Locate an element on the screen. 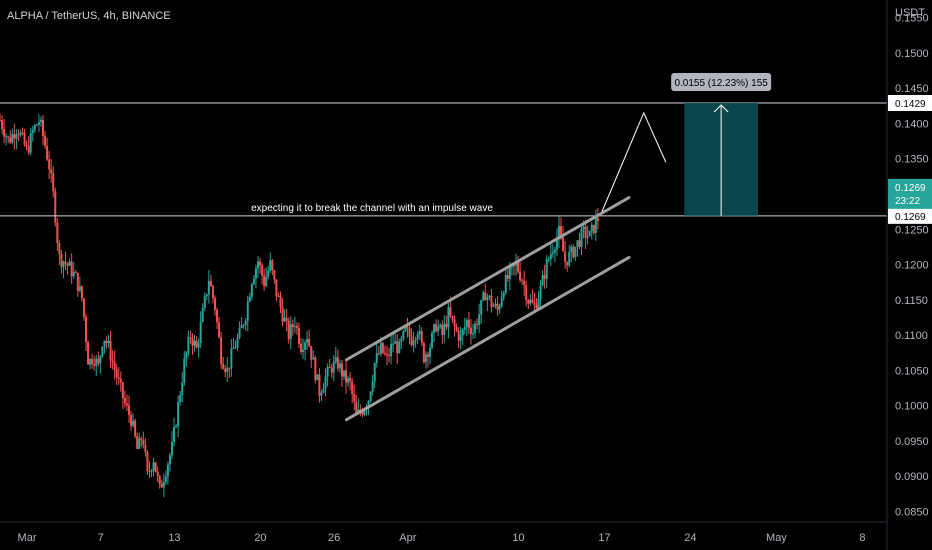  price-tick-label: 0.1100 is located at coordinates (911, 336).